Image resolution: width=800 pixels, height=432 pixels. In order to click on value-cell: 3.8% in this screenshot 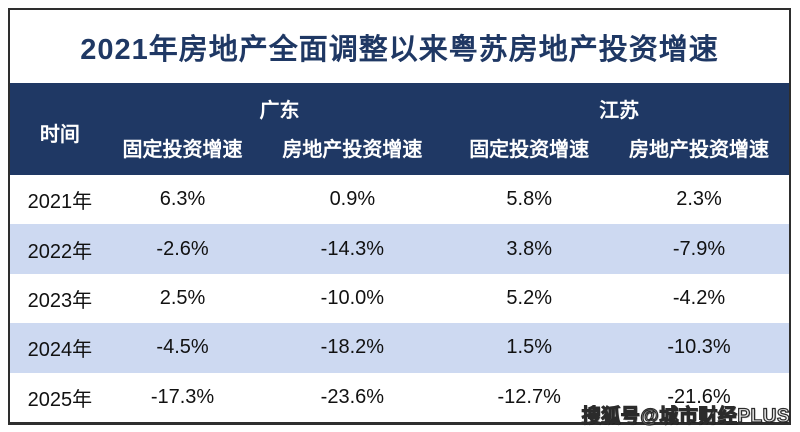, I will do `click(529, 249)`.